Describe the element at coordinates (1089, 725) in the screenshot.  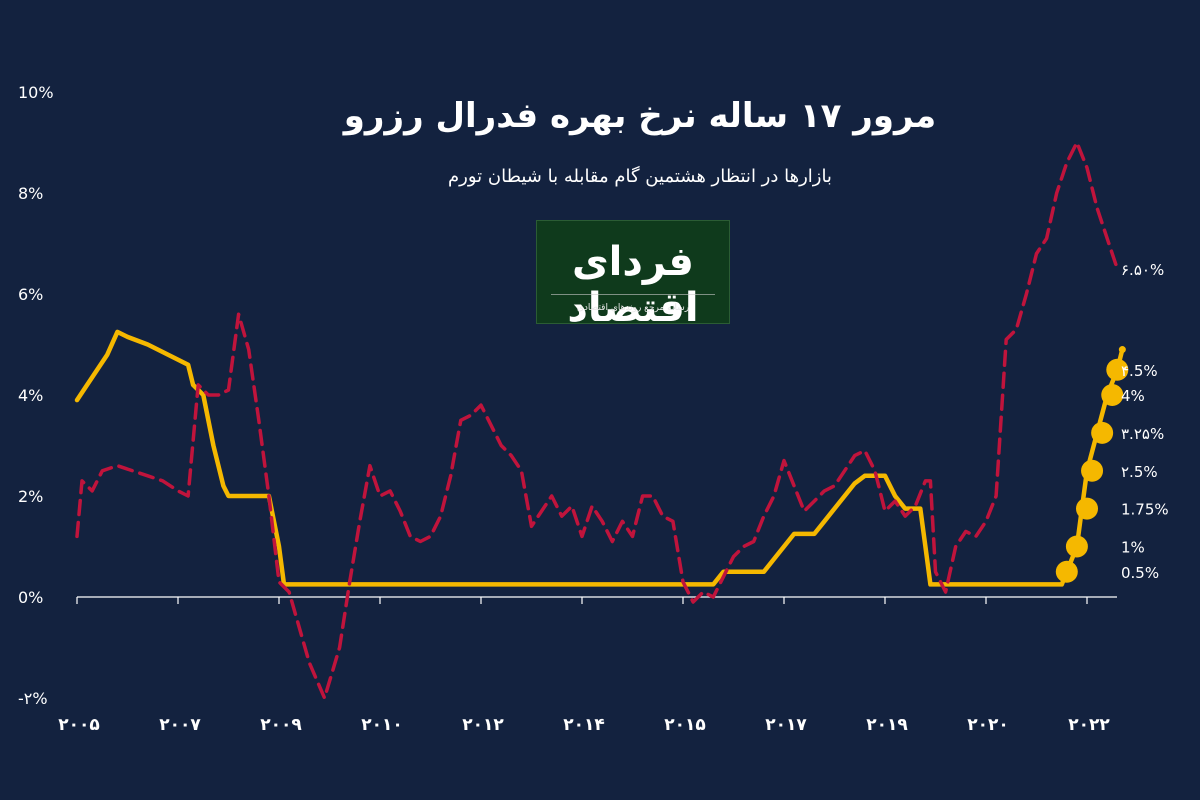
I see `x-tick-label: ۲۰۲۲` at that location.